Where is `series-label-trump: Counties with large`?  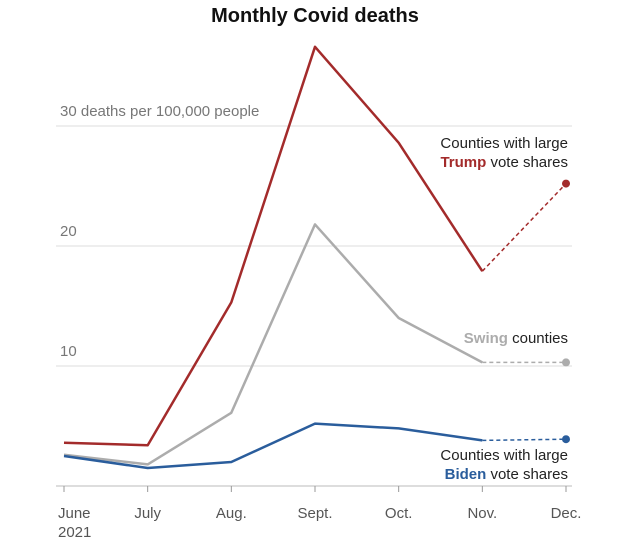
series-label-trump: Counties with large is located at coordinates (504, 143).